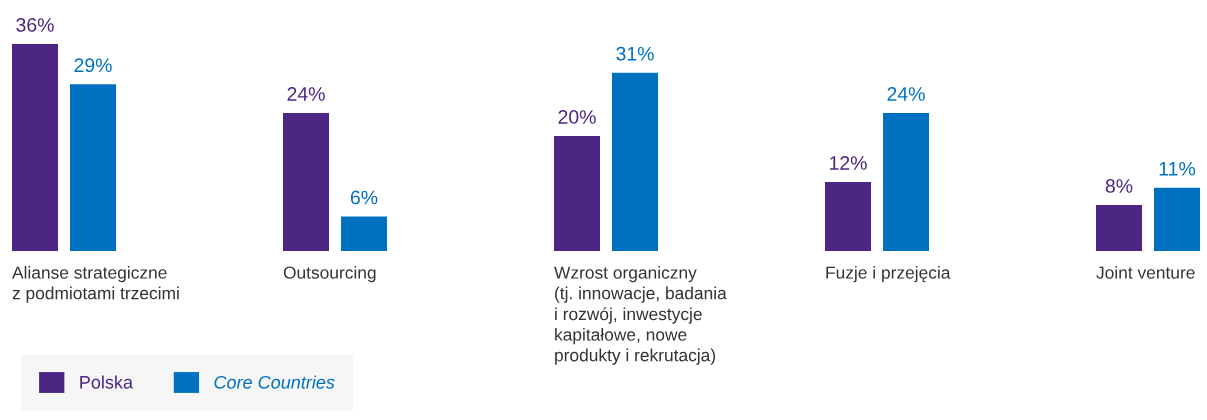 Image resolution: width=1207 pixels, height=420 pixels. What do you see at coordinates (274, 382) in the screenshot?
I see `legend-label: Core Countries` at bounding box center [274, 382].